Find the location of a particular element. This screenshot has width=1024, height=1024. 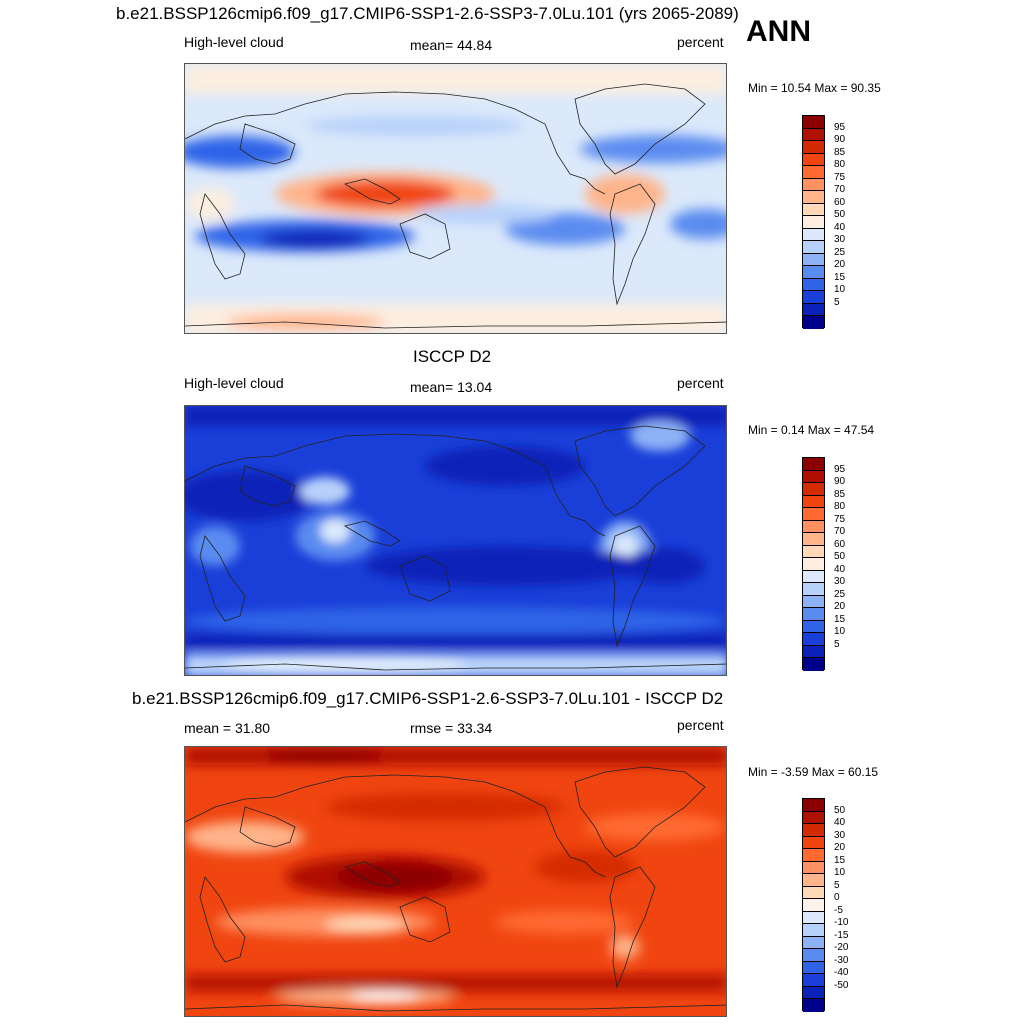

colorbar-tick-label: 90 is located at coordinates (840, 482).